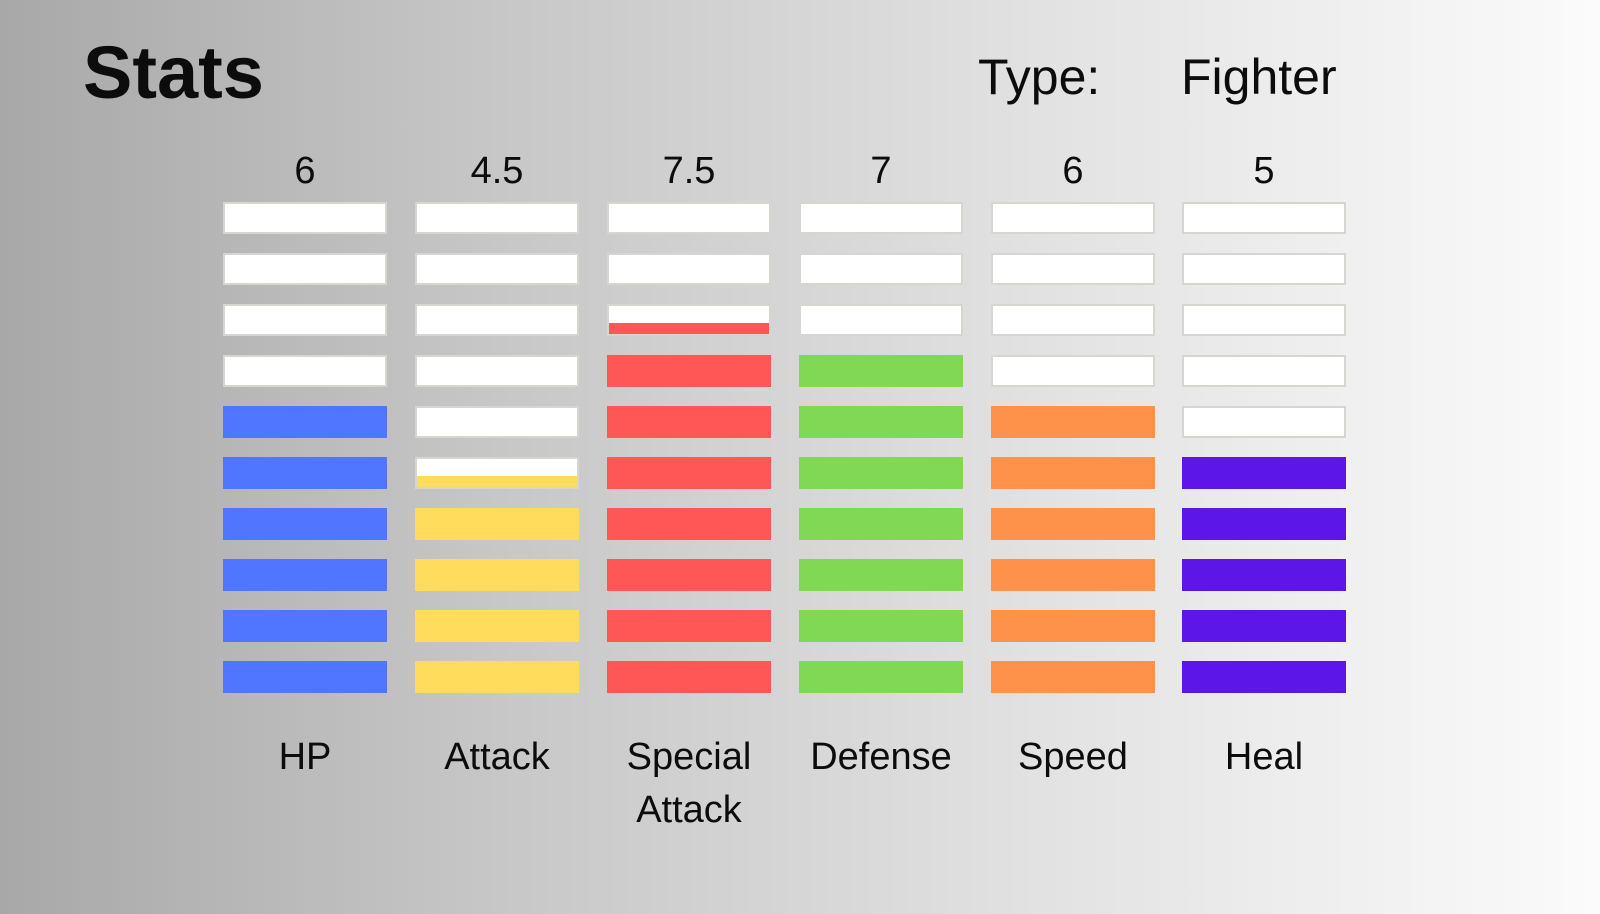 Image resolution: width=1600 pixels, height=914 pixels. Describe the element at coordinates (173, 72) in the screenshot. I see `page-title: Stats` at that location.